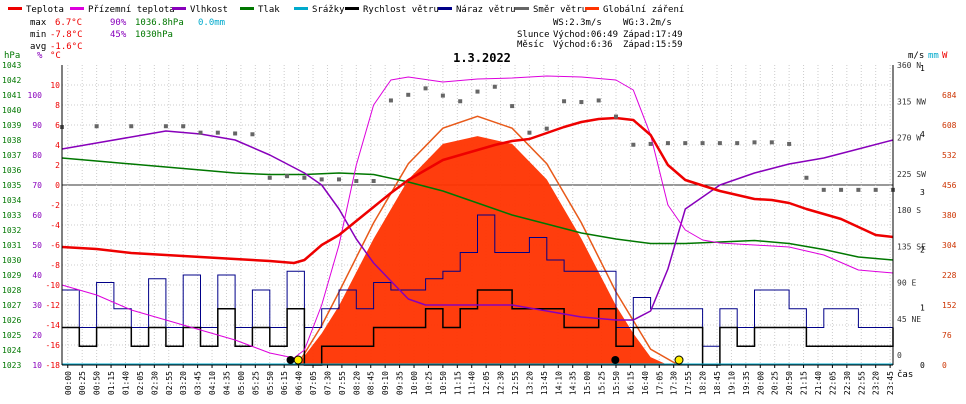  I want to click on legend-item-label: Teplota, so click(45, 10).